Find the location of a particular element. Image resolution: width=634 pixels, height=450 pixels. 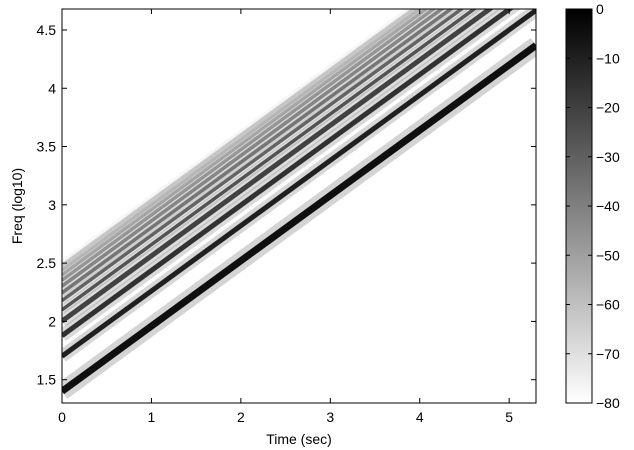

colorbar-tick-label: −70 is located at coordinates (608, 354).